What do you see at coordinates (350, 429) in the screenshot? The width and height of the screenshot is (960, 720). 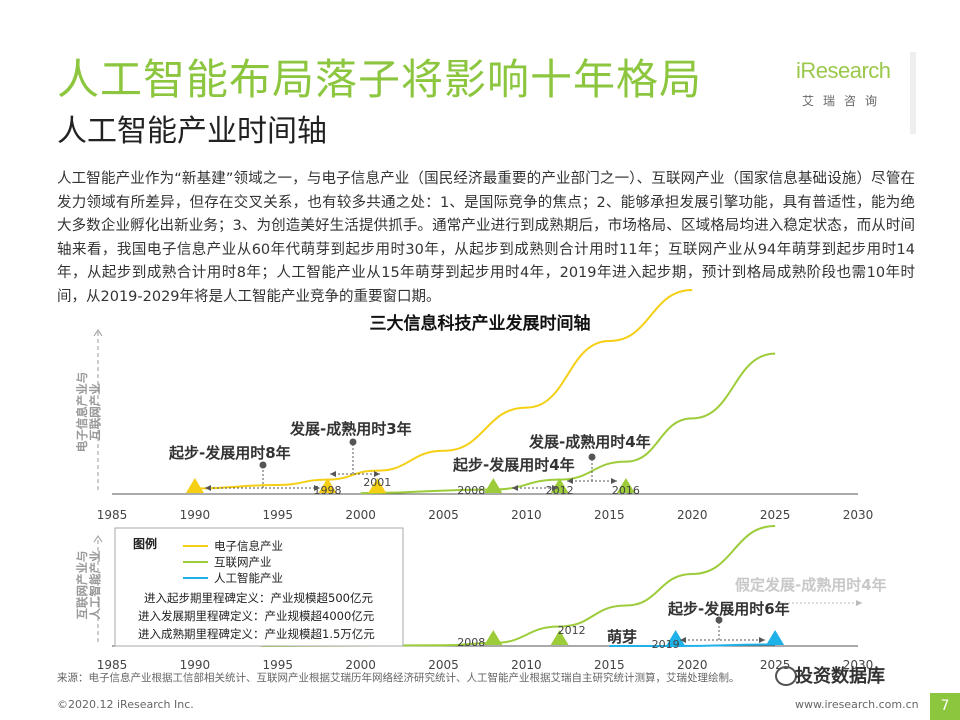 I see `annotation-develop-mature-3y: 发展-成熟用时3年` at bounding box center [350, 429].